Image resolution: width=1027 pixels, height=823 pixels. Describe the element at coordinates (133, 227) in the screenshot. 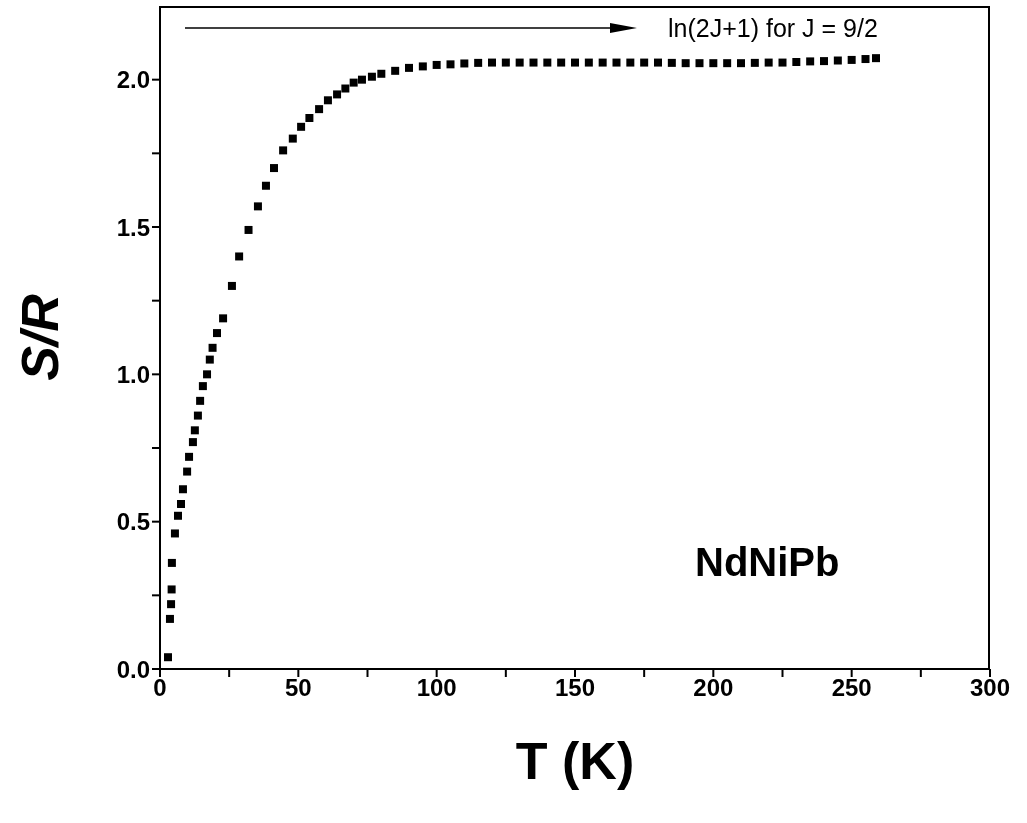

I see `y-tick-label: 1.5` at that location.